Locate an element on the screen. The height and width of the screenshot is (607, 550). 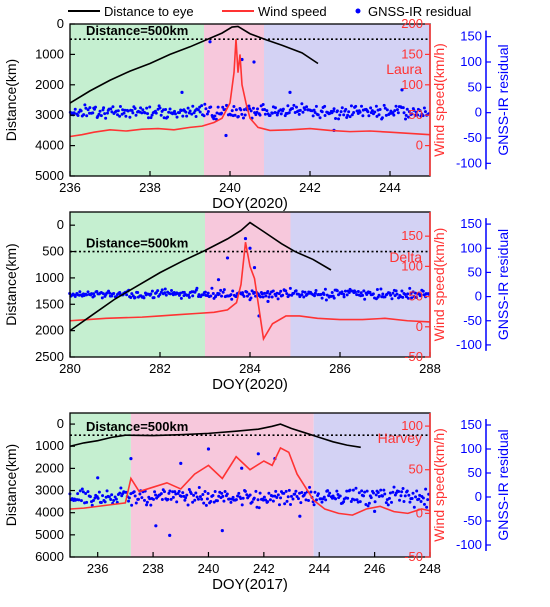
residual-tick-label: 0 is located at coordinates (478, 496).